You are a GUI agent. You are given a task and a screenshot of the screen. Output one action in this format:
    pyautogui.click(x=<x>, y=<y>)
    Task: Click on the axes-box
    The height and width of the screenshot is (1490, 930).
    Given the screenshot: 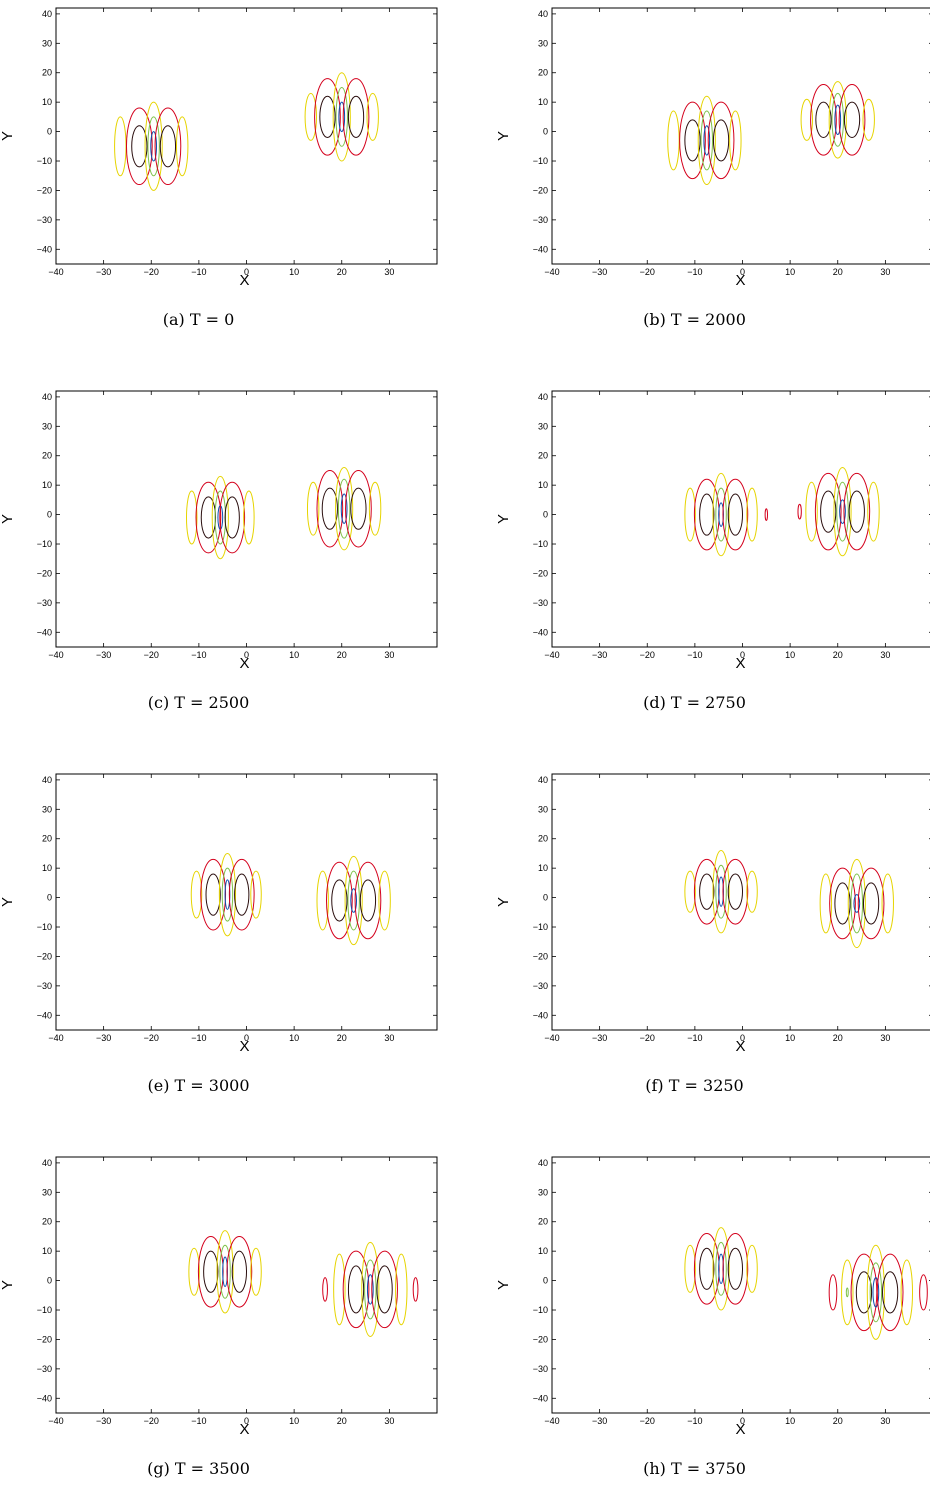 What is the action you would take?
    pyautogui.click(x=246, y=1285)
    